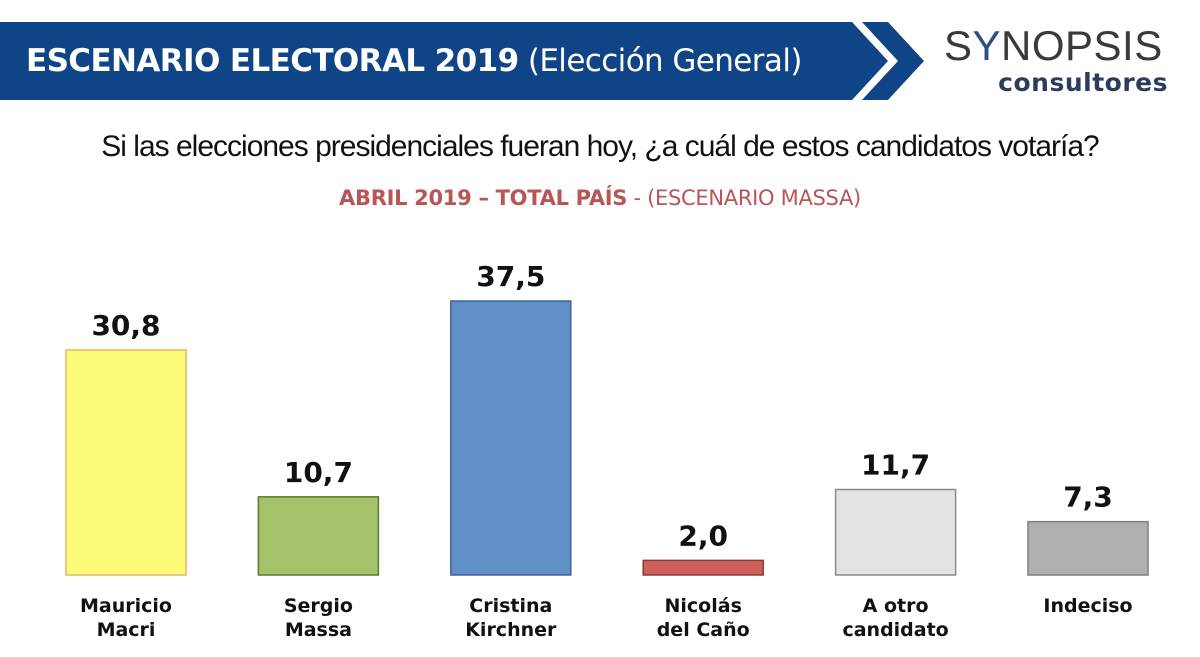 Image resolution: width=1200 pixels, height=657 pixels. I want to click on bar-nicolas-del-cano, so click(703, 567).